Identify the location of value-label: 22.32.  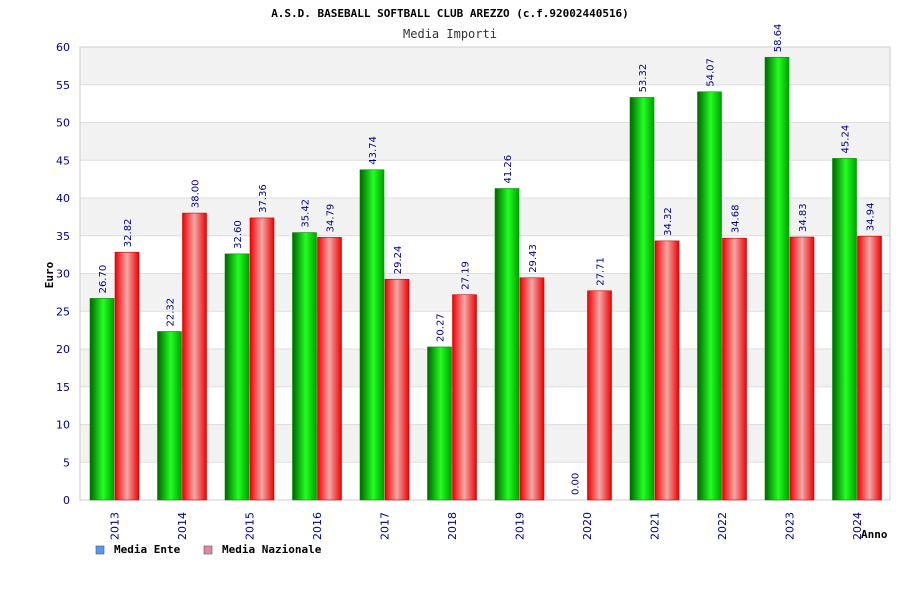
(171, 312).